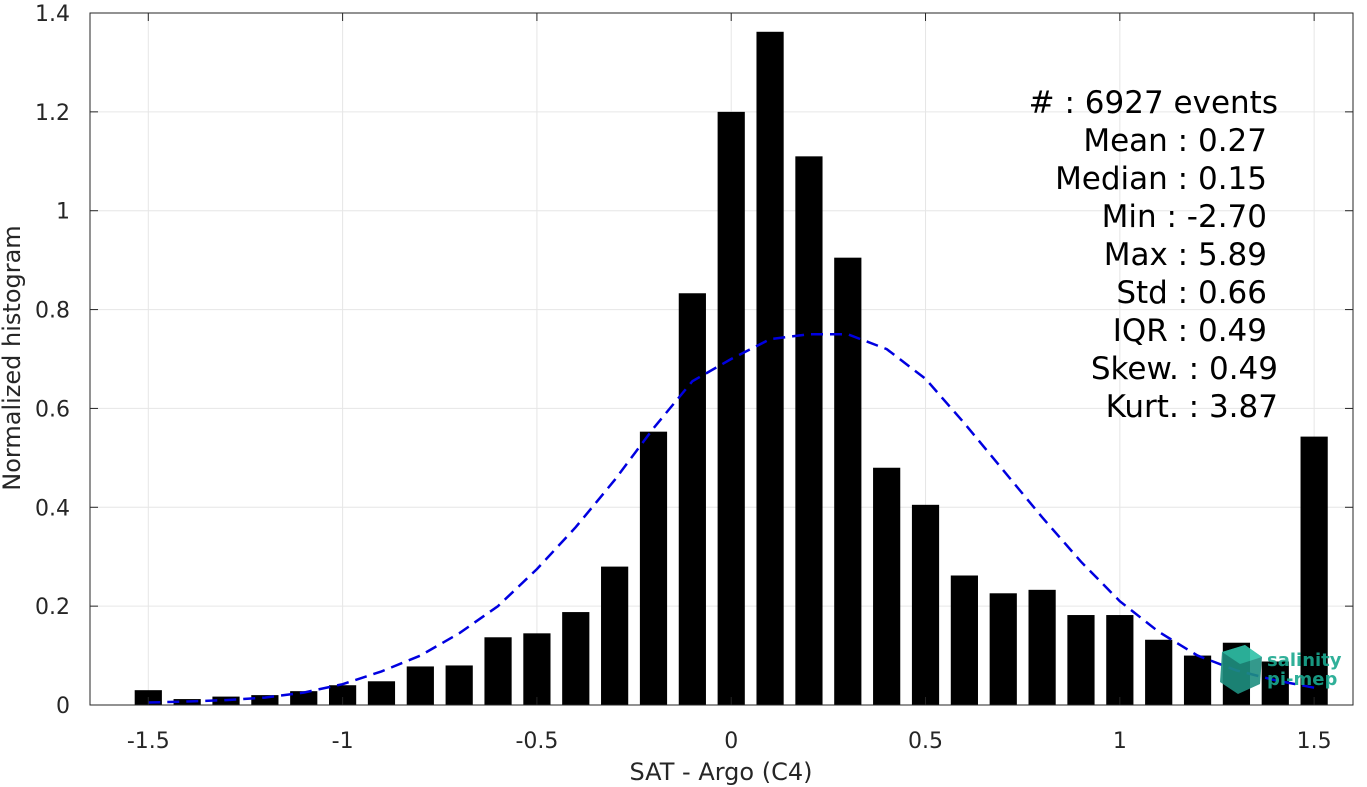 The image size is (1367, 787). I want to click on stat-skew: Skew. : 0.49, so click(1184, 369).